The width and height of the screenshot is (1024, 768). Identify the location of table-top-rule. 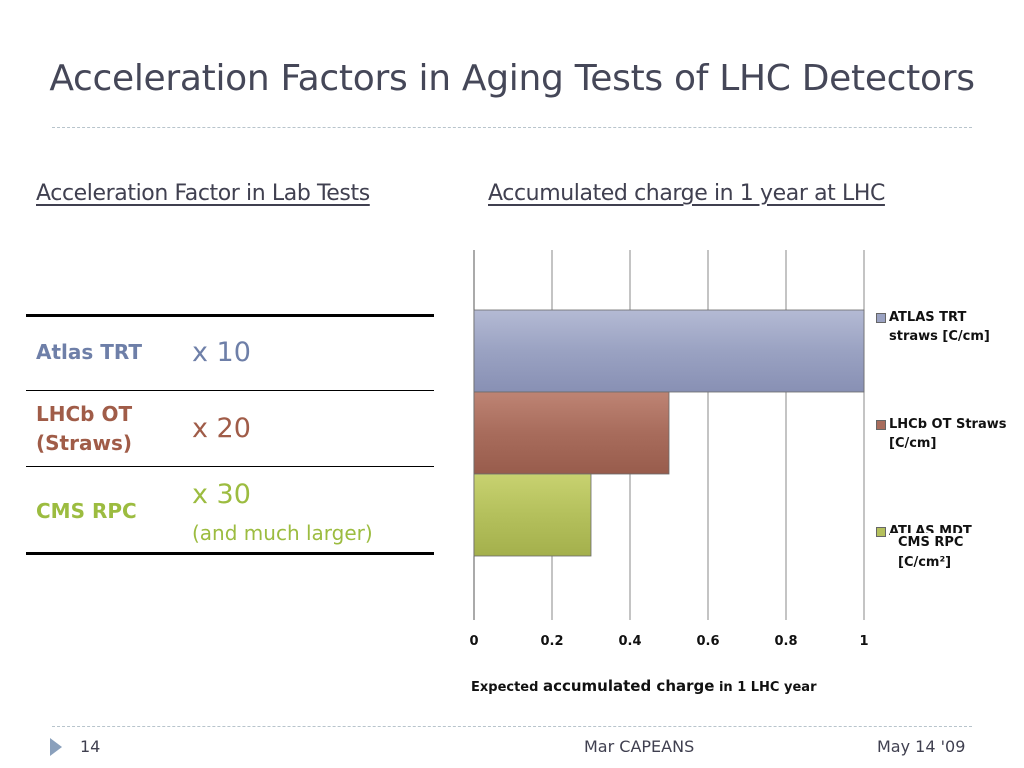
(230, 315).